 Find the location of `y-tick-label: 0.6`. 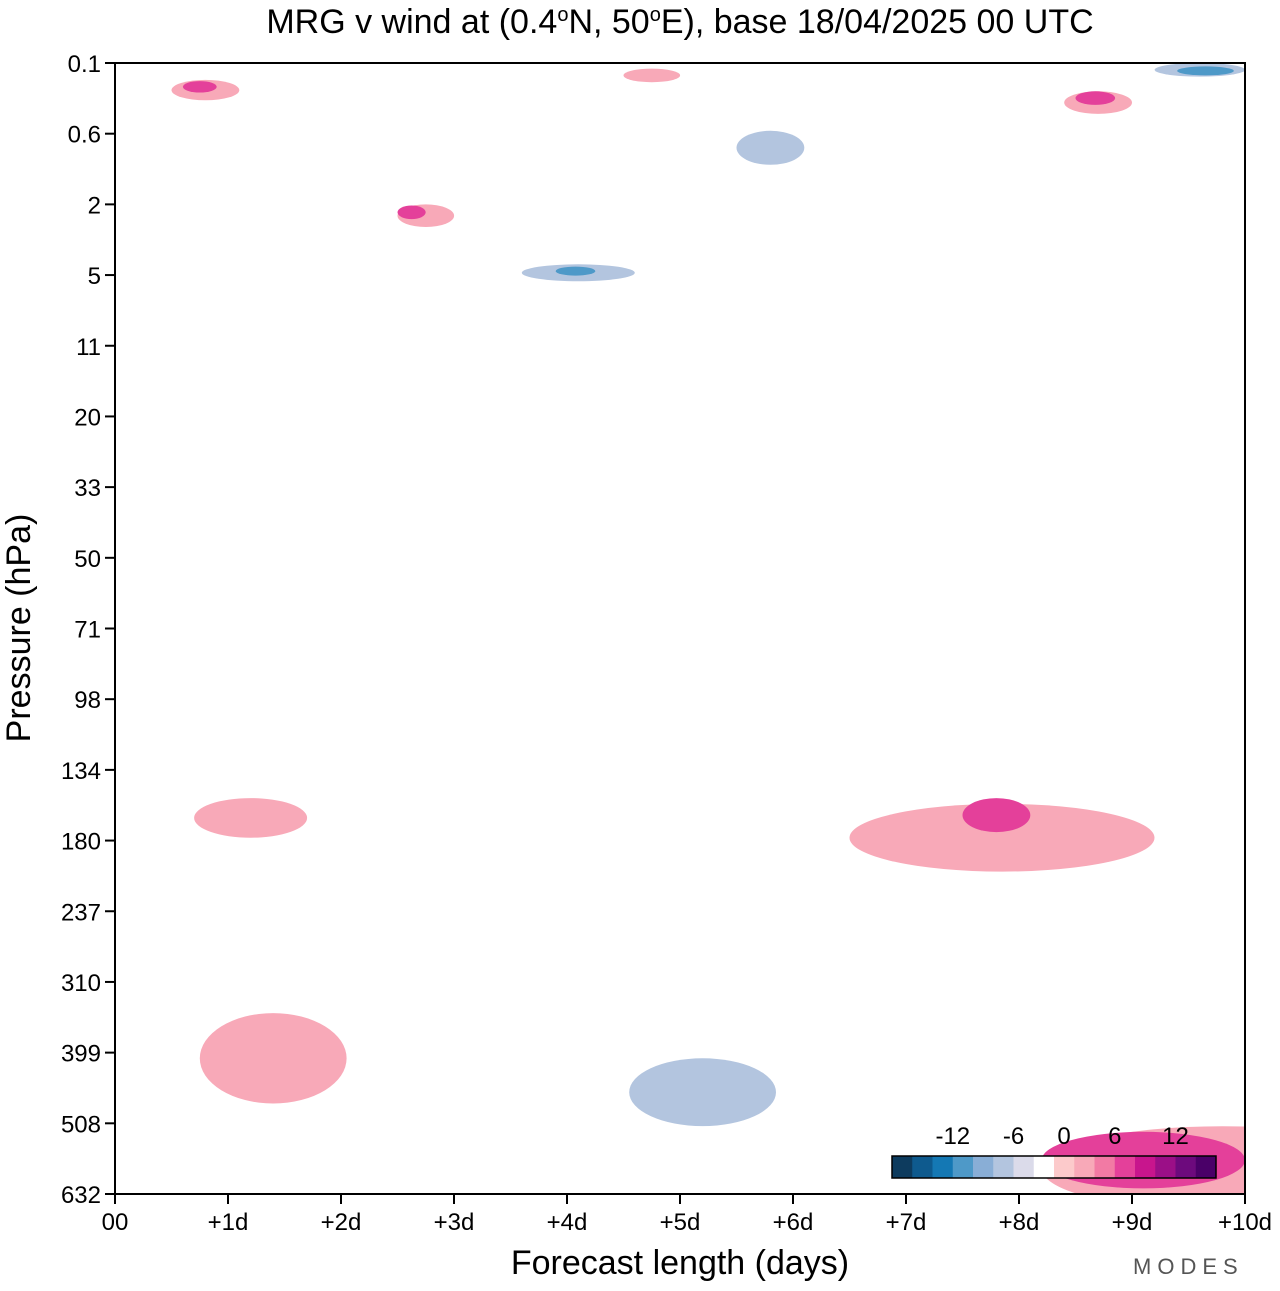

y-tick-label: 0.6 is located at coordinates (84, 135).